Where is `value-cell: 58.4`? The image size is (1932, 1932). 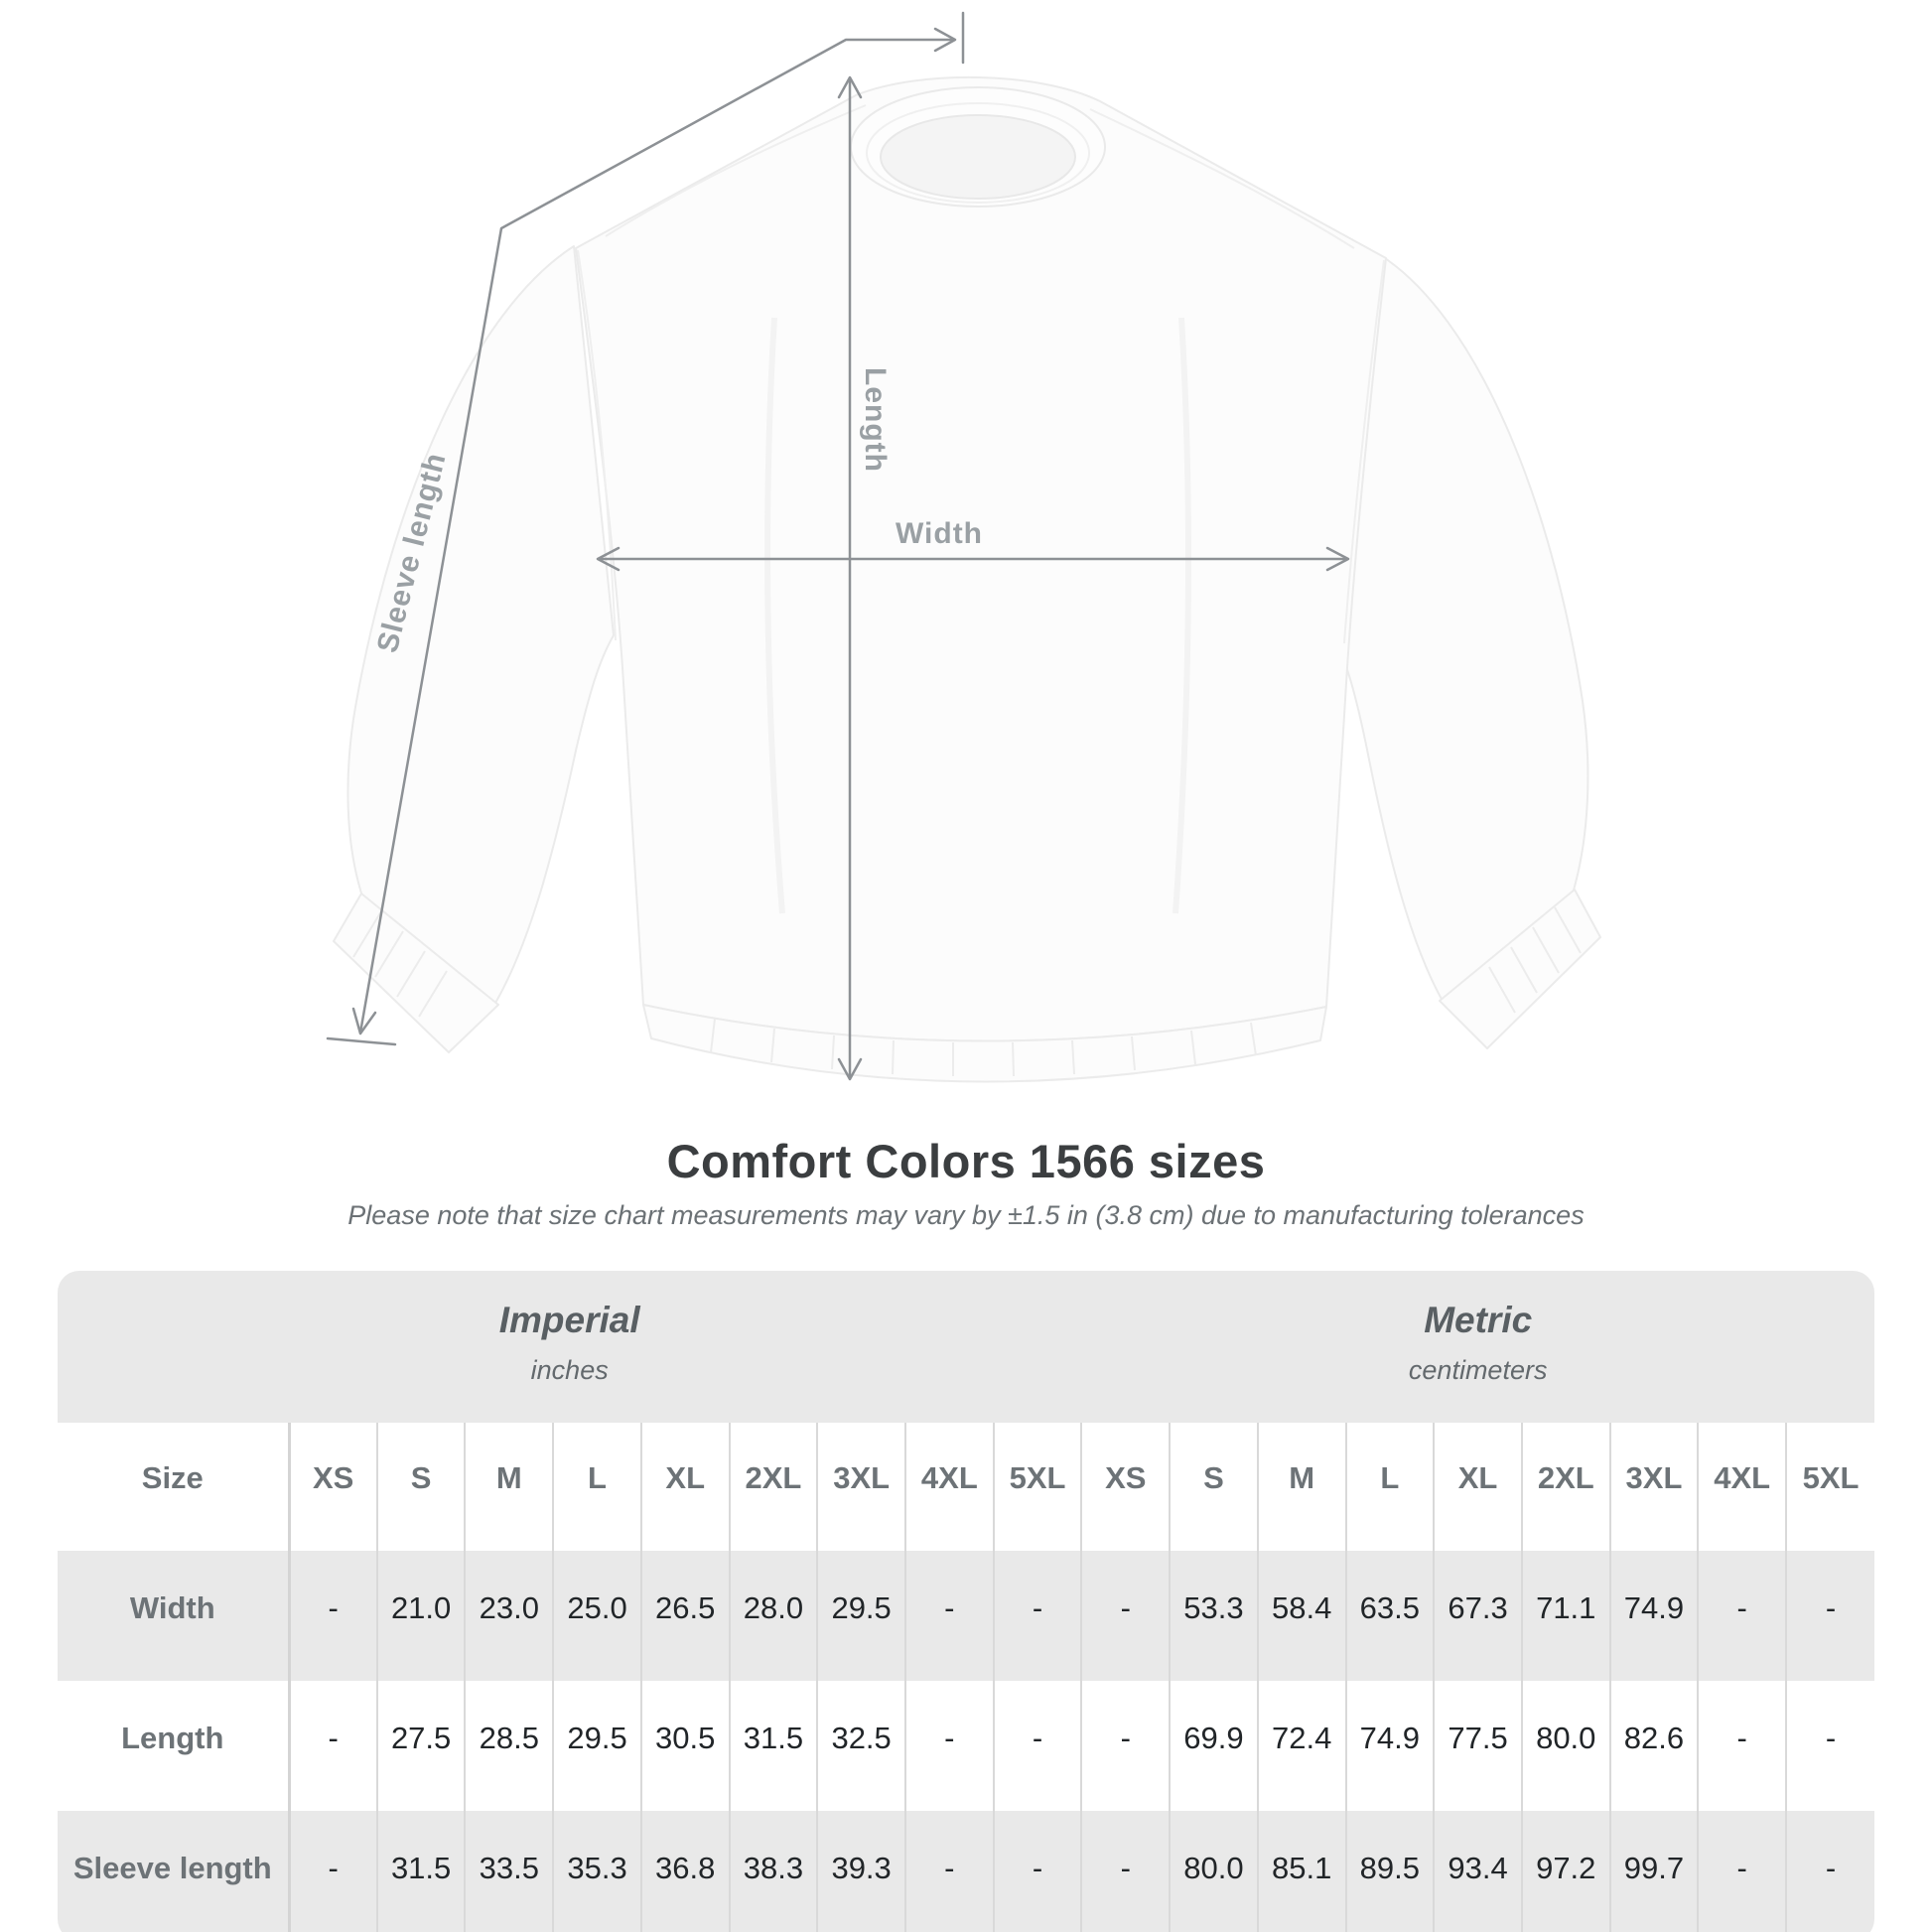
value-cell: 58.4 is located at coordinates (1301, 1616).